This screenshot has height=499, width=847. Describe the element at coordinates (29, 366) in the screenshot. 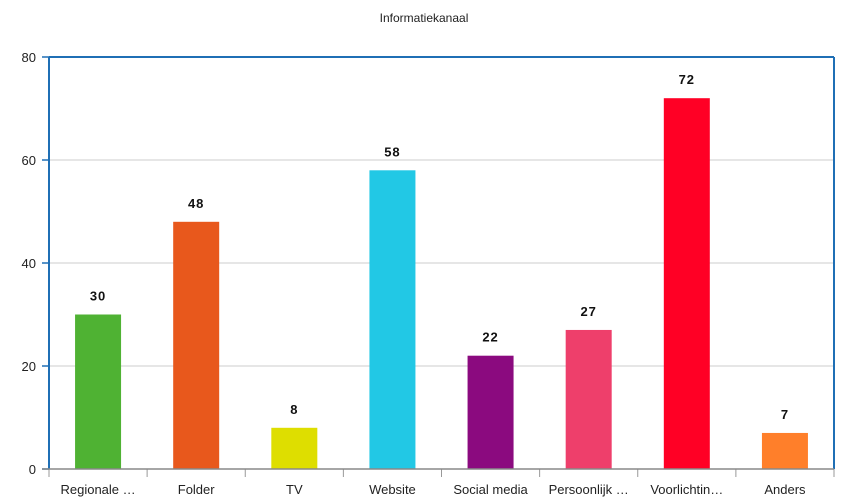

I see `y-tick-label: 20` at that location.